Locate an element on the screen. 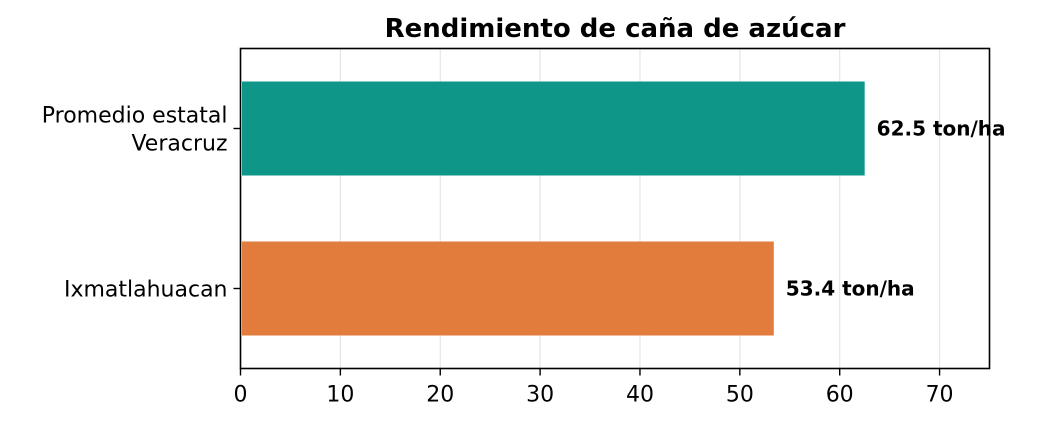 The width and height of the screenshot is (1037, 422). x-tick-label: 30 is located at coordinates (540, 395).